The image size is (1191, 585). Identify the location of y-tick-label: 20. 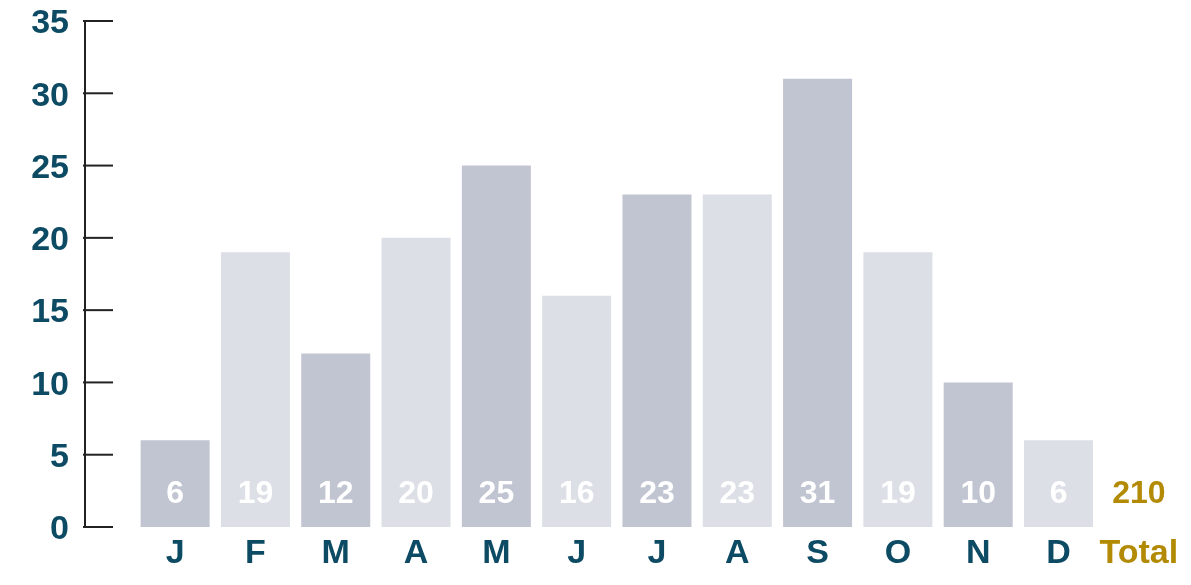
(50, 238).